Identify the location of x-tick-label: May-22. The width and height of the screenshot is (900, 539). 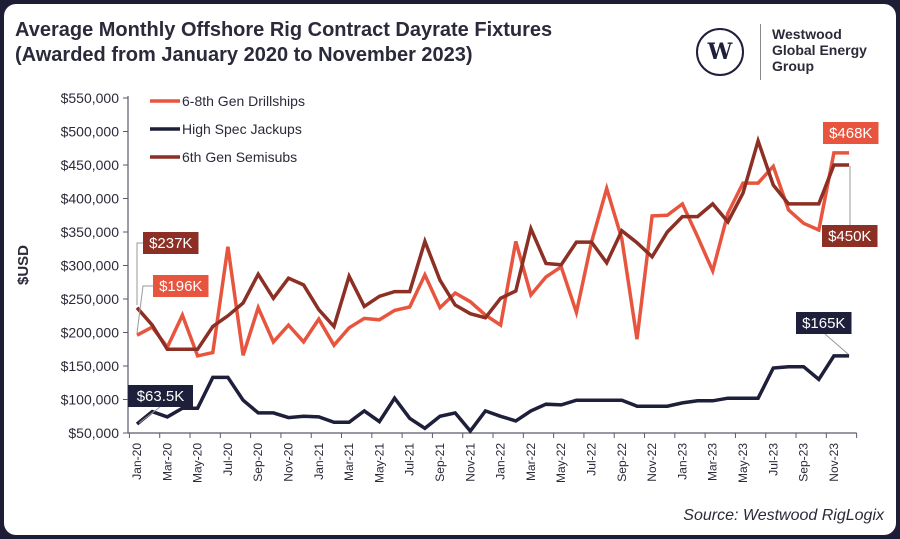
(561, 463).